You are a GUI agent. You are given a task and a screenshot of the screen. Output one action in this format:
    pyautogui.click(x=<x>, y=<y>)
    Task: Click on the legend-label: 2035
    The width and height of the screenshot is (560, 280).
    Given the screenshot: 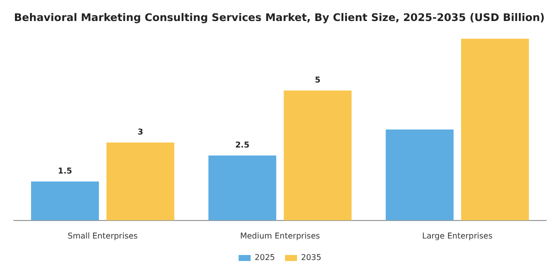 What is the action you would take?
    pyautogui.click(x=311, y=257)
    